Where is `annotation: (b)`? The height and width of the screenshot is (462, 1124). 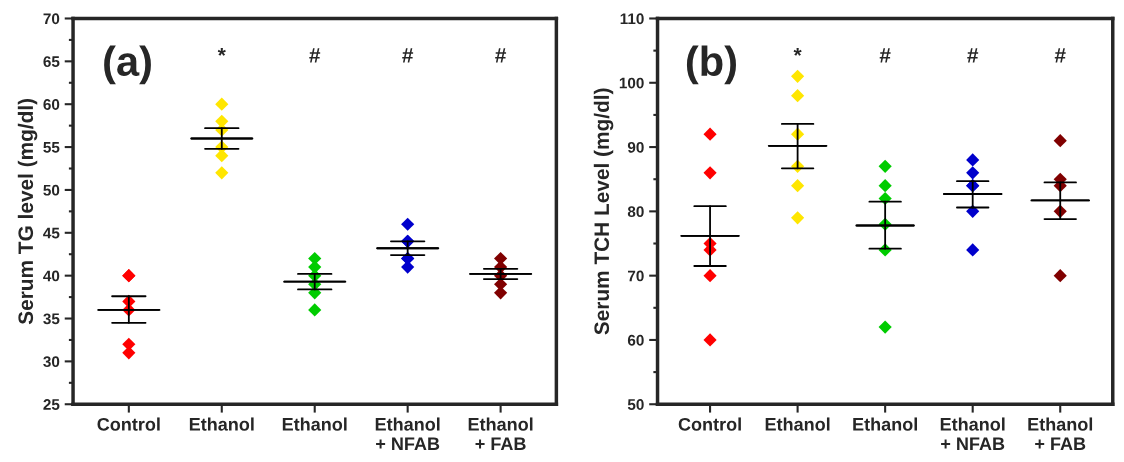
annotation: (b) is located at coordinates (711, 65).